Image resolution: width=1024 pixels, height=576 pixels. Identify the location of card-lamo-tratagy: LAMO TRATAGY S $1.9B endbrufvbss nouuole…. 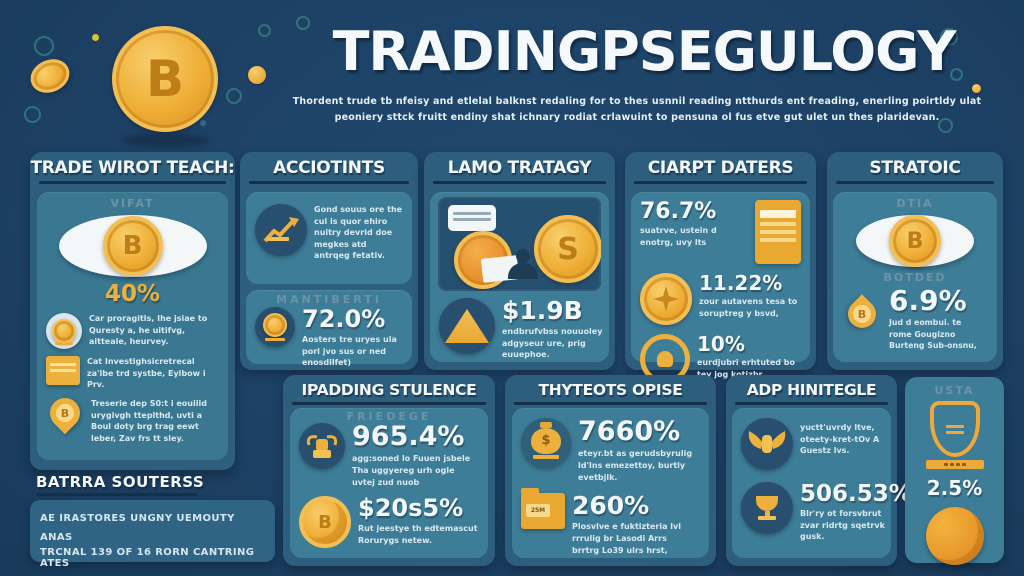
(519, 261).